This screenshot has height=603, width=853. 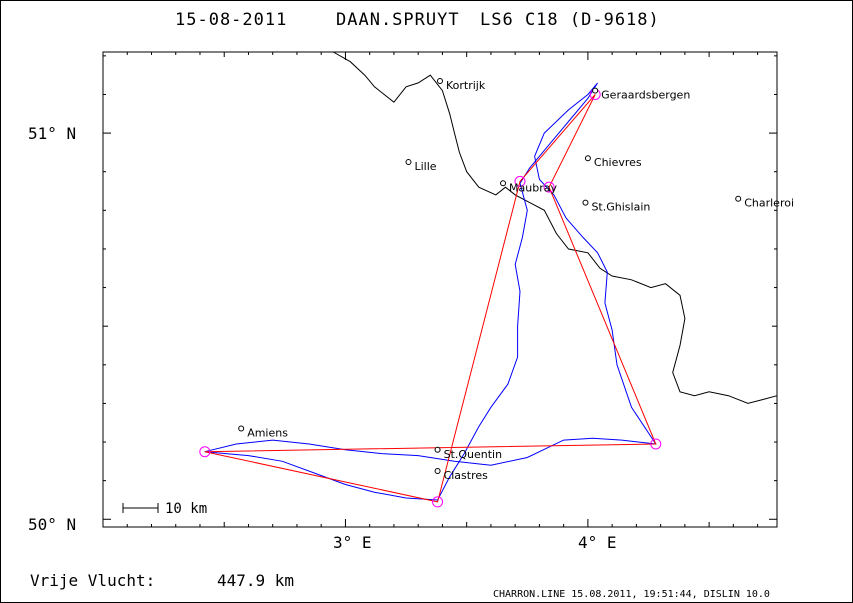 What do you see at coordinates (398, 20) in the screenshot?
I see `header-pilot: DAAN.SPRUYT` at bounding box center [398, 20].